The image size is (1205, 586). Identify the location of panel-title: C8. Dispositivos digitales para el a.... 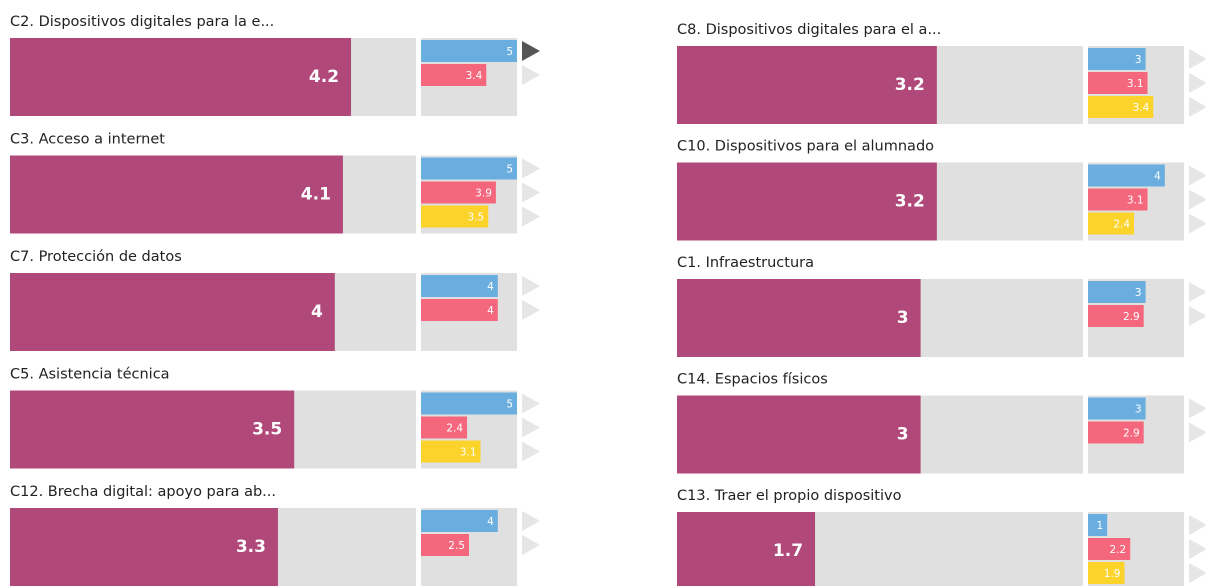
(809, 30).